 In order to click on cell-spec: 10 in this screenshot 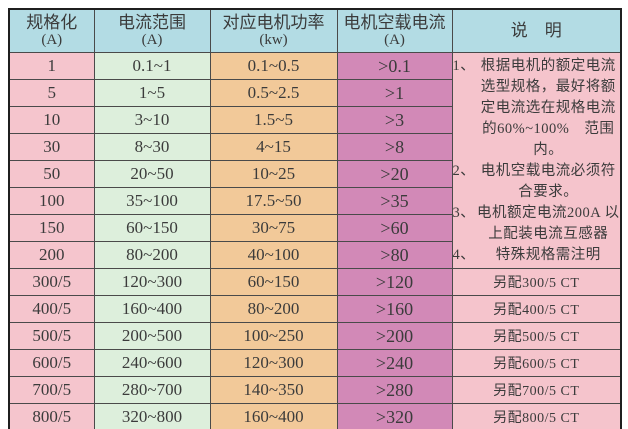, I will do `click(51, 120)`.